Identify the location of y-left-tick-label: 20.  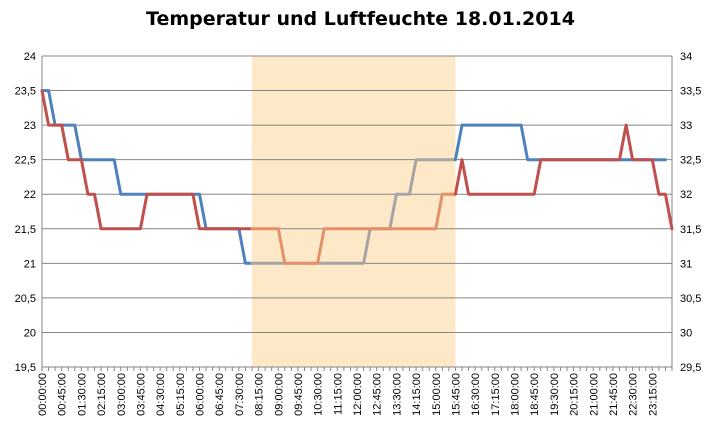
(30, 333).